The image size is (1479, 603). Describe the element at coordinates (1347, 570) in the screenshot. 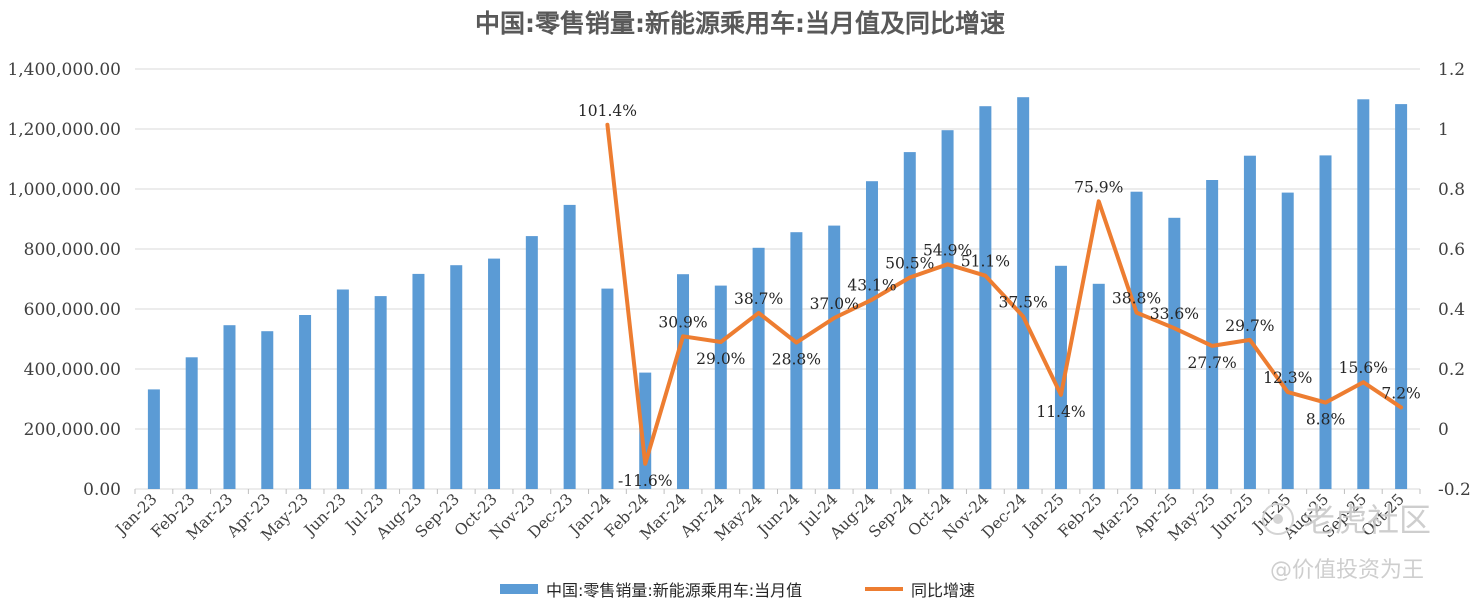

I see `watermark-text-2: @价值投资为王` at that location.